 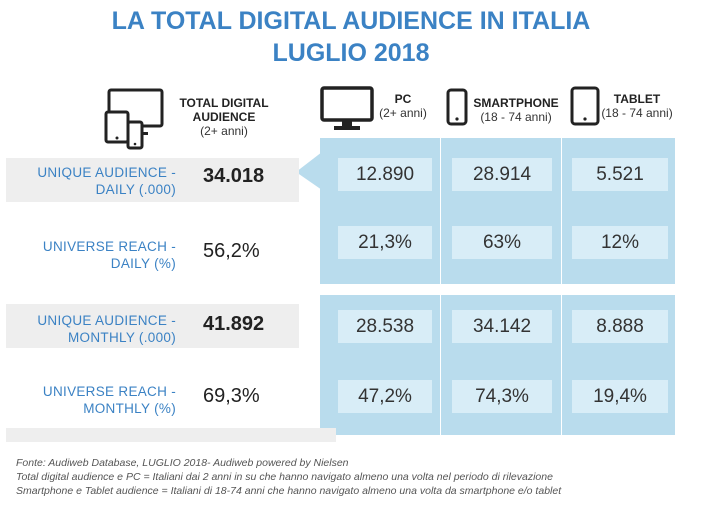 What do you see at coordinates (224, 103) in the screenshot?
I see `header-total-line1: TOTAL DIGITAL` at bounding box center [224, 103].